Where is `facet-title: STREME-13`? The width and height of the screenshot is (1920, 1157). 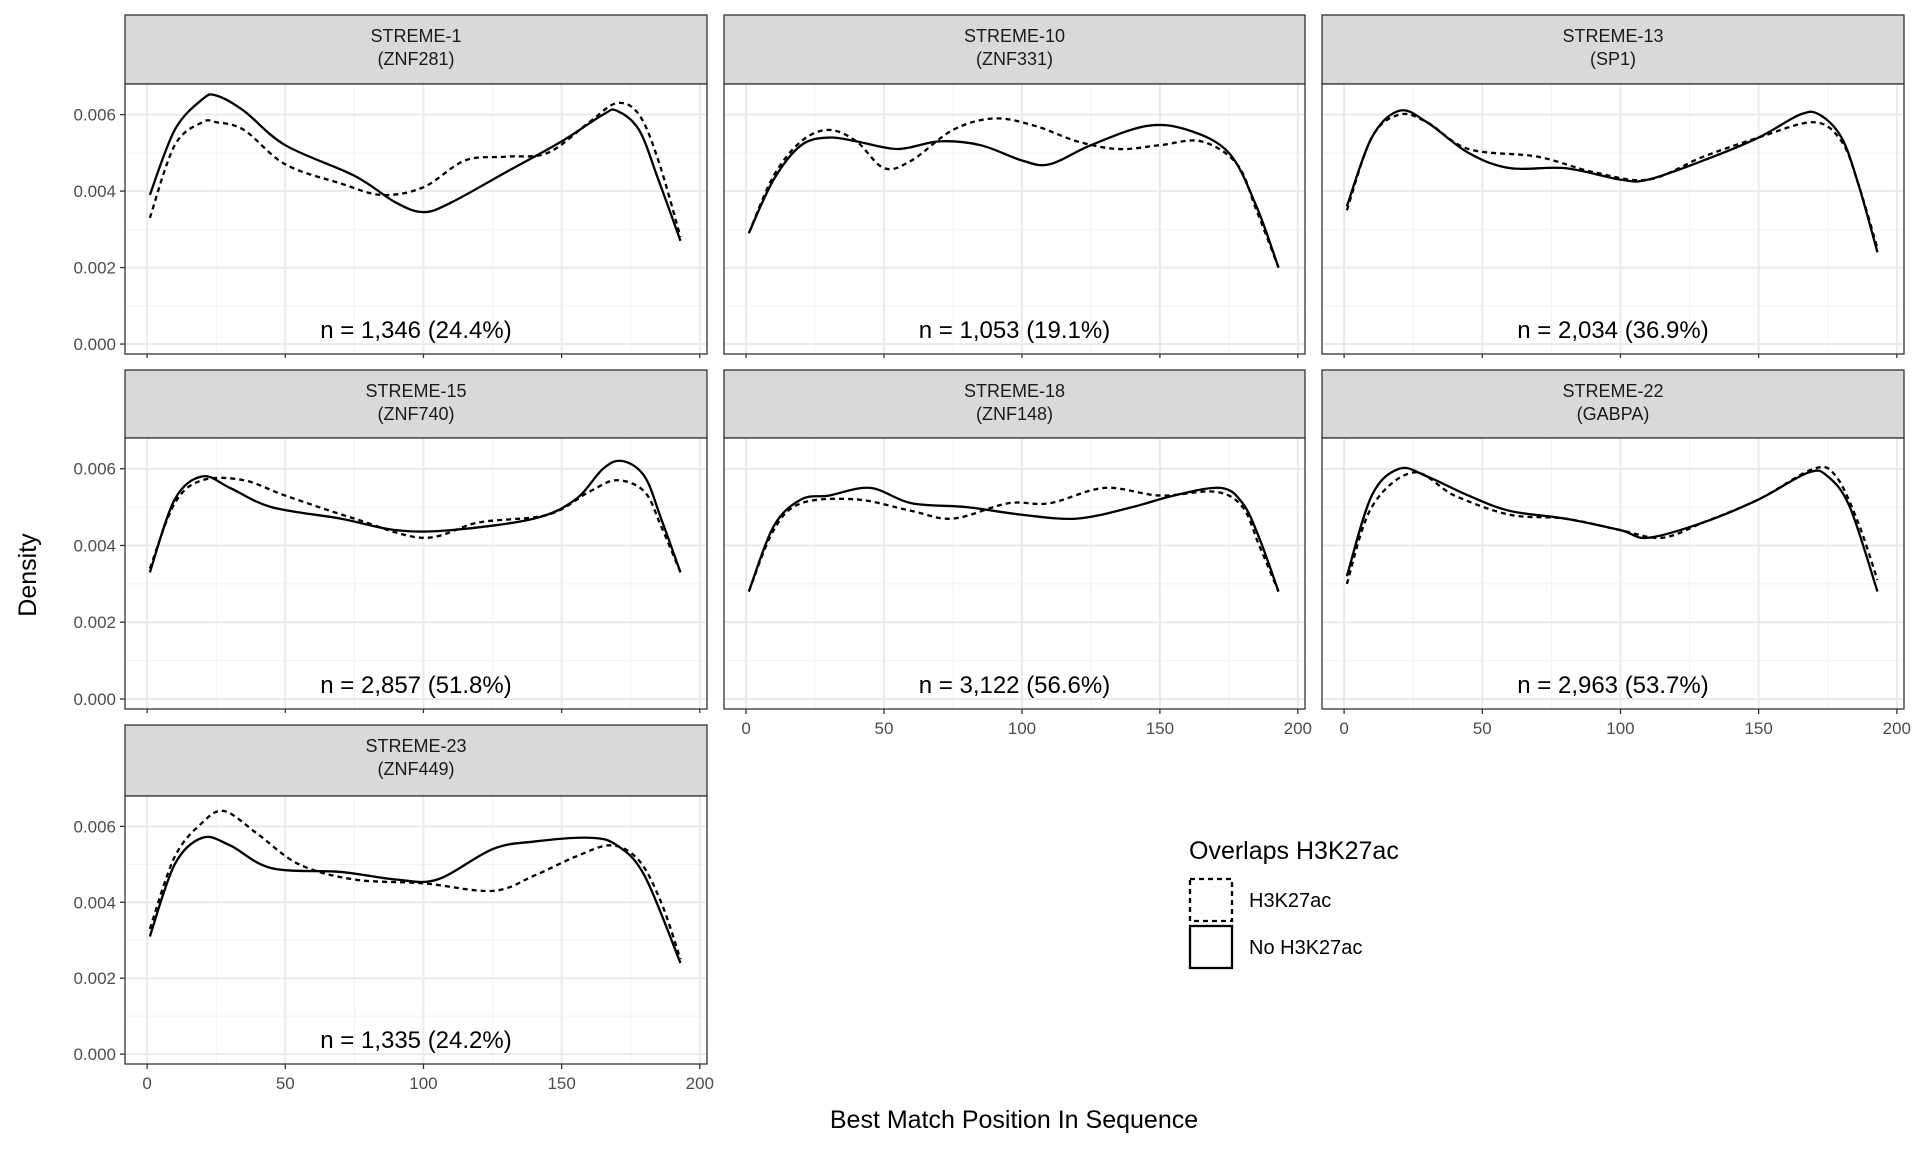
facet-title: STREME-13 is located at coordinates (1612, 36).